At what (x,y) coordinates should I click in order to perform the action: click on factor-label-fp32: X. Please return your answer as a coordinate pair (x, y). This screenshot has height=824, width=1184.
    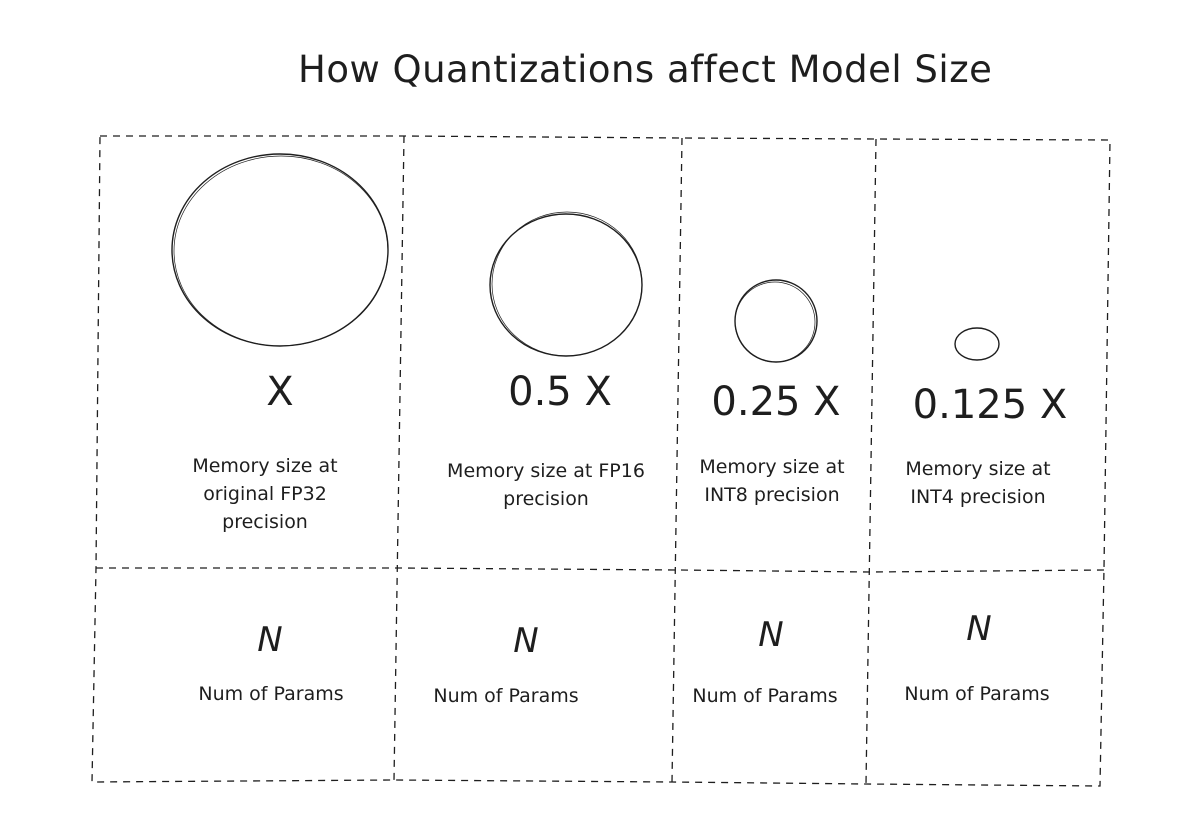
    Looking at the image, I should click on (280, 392).